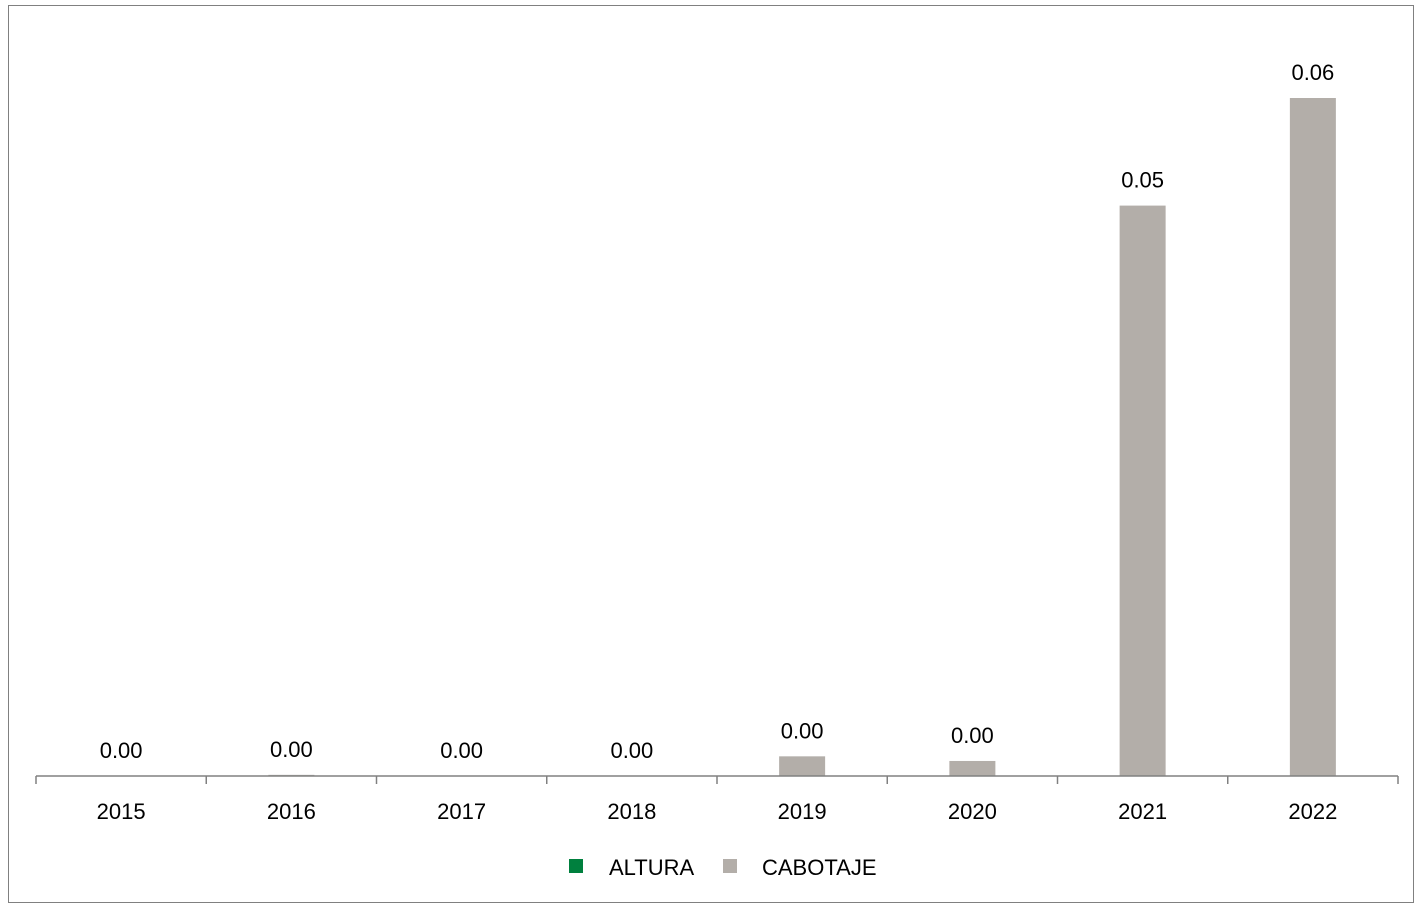 This screenshot has width=1416, height=905. Describe the element at coordinates (819, 867) in the screenshot. I see `legend-label-cabotaje: CABOTAJE` at that location.